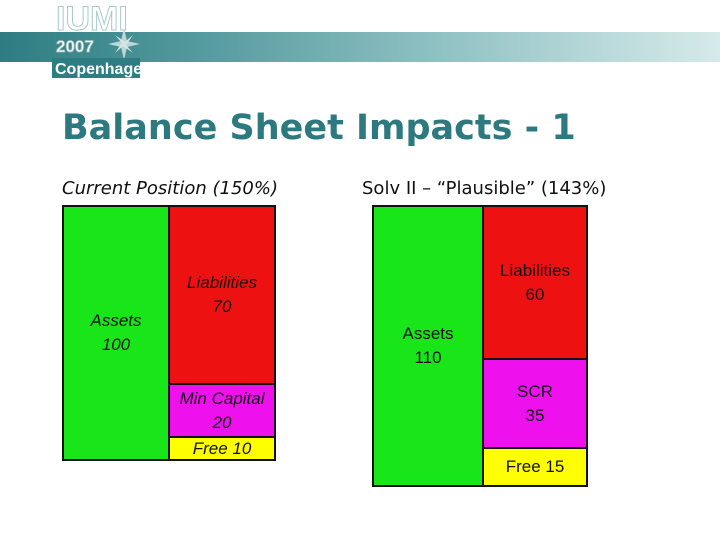 The height and width of the screenshot is (540, 720). I want to click on right-liabilities-block: Liabilities 60, so click(535, 282).